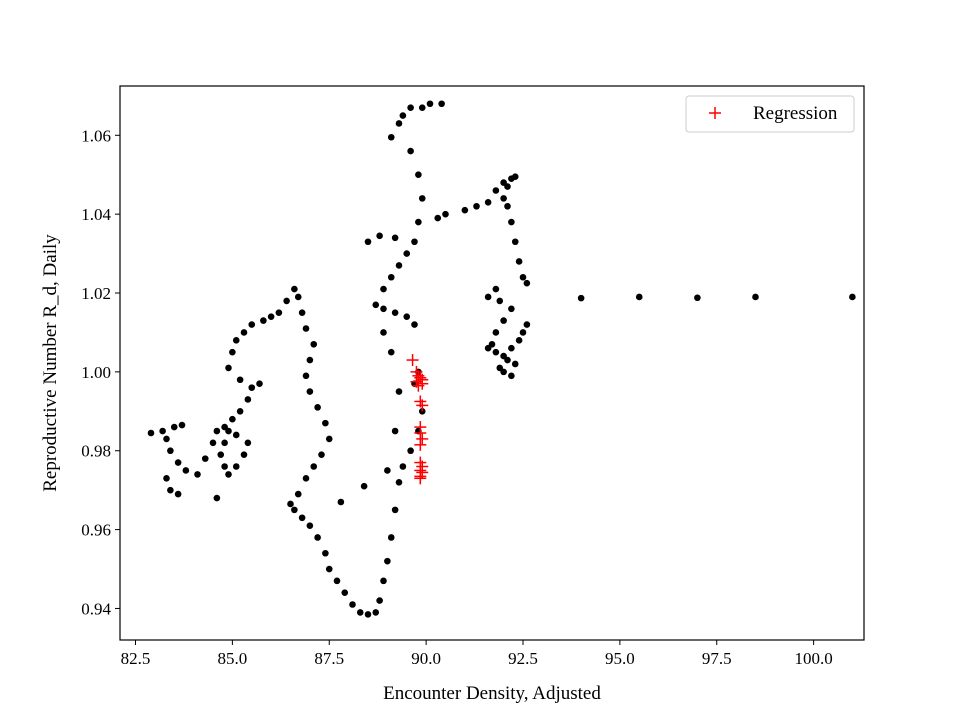  I want to click on y-axis-label: Reproductive Number R_d, Daily, so click(50, 363).